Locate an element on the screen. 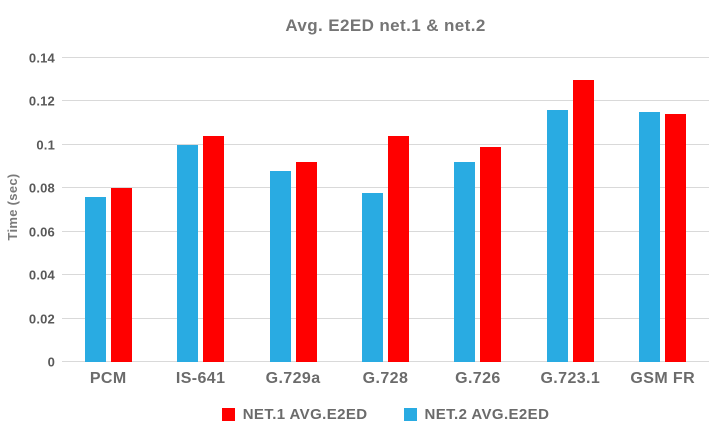  x-axis-labels: PCM IS-641 G.729a G.728 G.726 G.723.1 GSM FR is located at coordinates (385, 379).